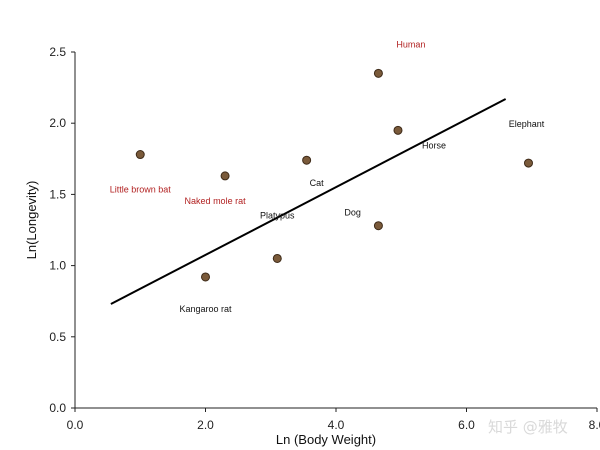 This screenshot has height=450, width=600. What do you see at coordinates (434, 145) in the screenshot?
I see `point-label: Horse` at bounding box center [434, 145].